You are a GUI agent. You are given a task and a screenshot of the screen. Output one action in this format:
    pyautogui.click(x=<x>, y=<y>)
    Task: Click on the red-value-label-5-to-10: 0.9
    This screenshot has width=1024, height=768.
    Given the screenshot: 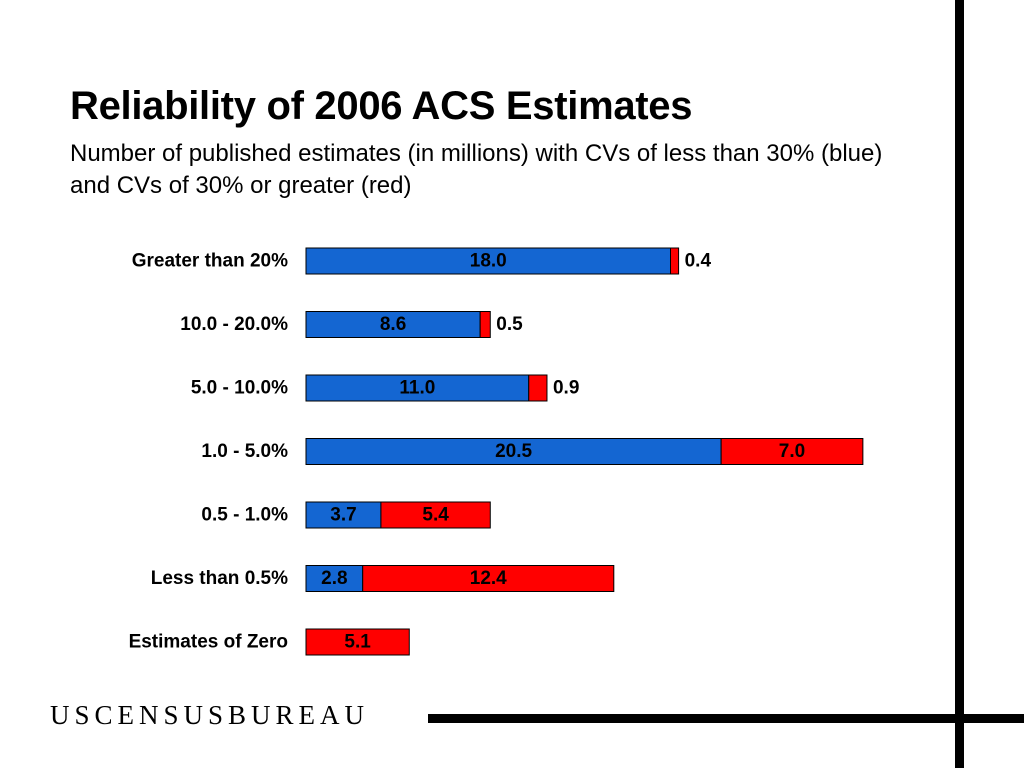 What is the action you would take?
    pyautogui.click(x=566, y=388)
    